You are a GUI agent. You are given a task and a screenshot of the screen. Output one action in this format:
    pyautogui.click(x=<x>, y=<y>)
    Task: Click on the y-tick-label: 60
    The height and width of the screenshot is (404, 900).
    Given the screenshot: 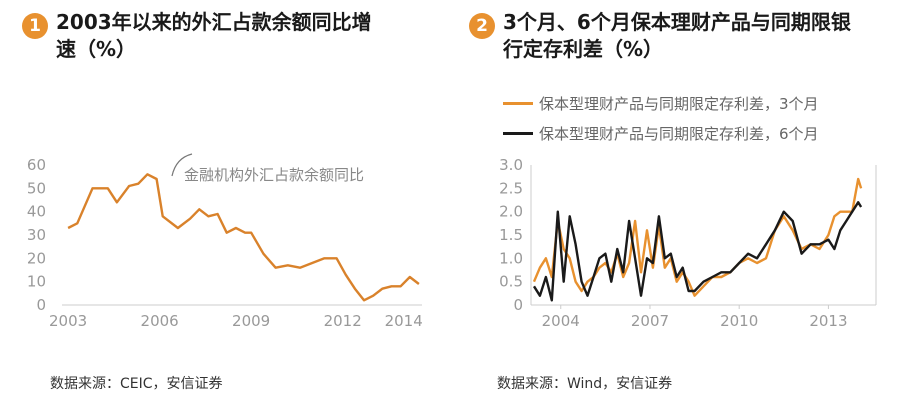 What is the action you would take?
    pyautogui.click(x=36, y=165)
    